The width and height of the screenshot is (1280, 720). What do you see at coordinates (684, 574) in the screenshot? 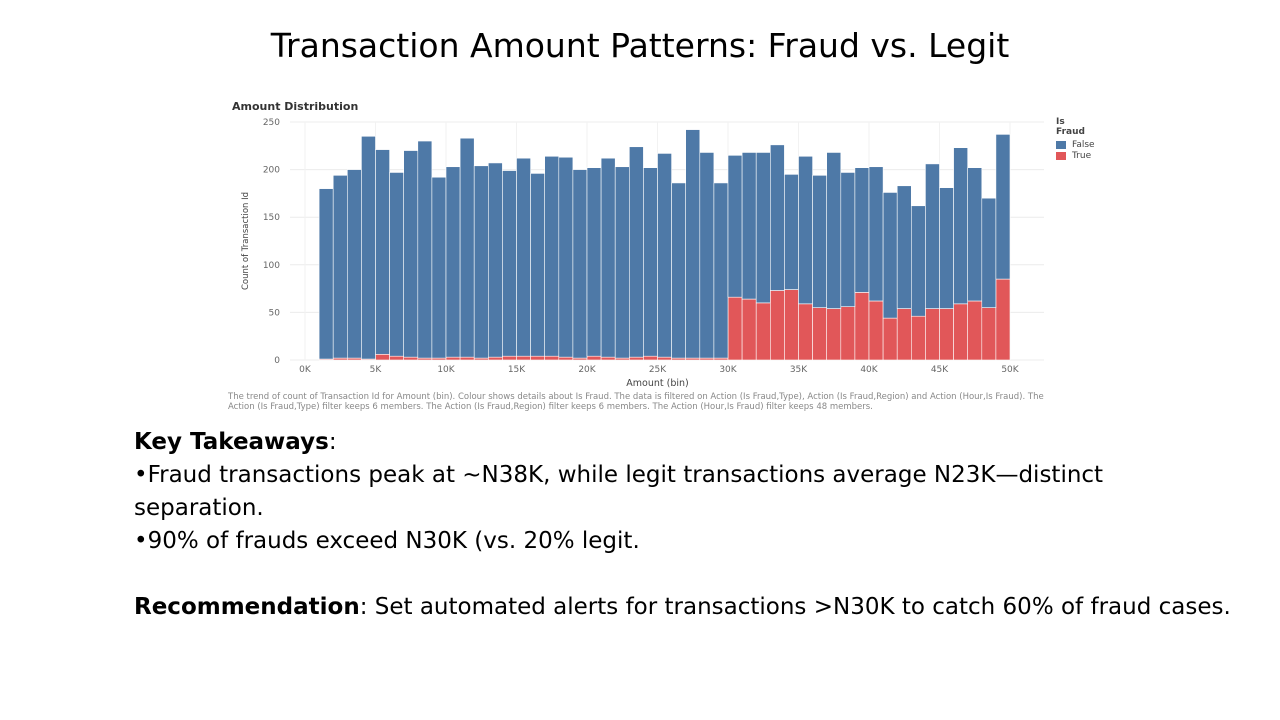
I see `spacer` at bounding box center [684, 574].